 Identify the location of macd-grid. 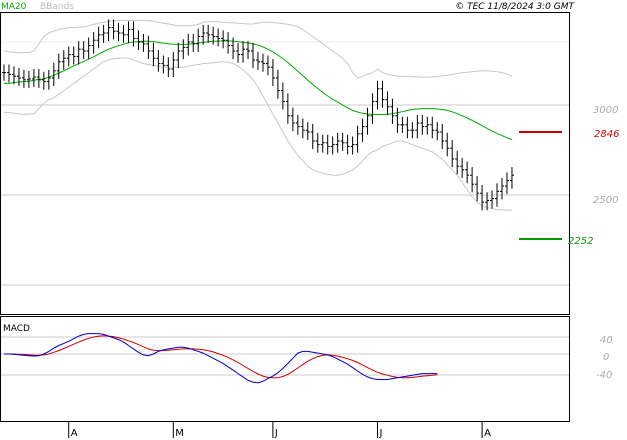
(285, 356).